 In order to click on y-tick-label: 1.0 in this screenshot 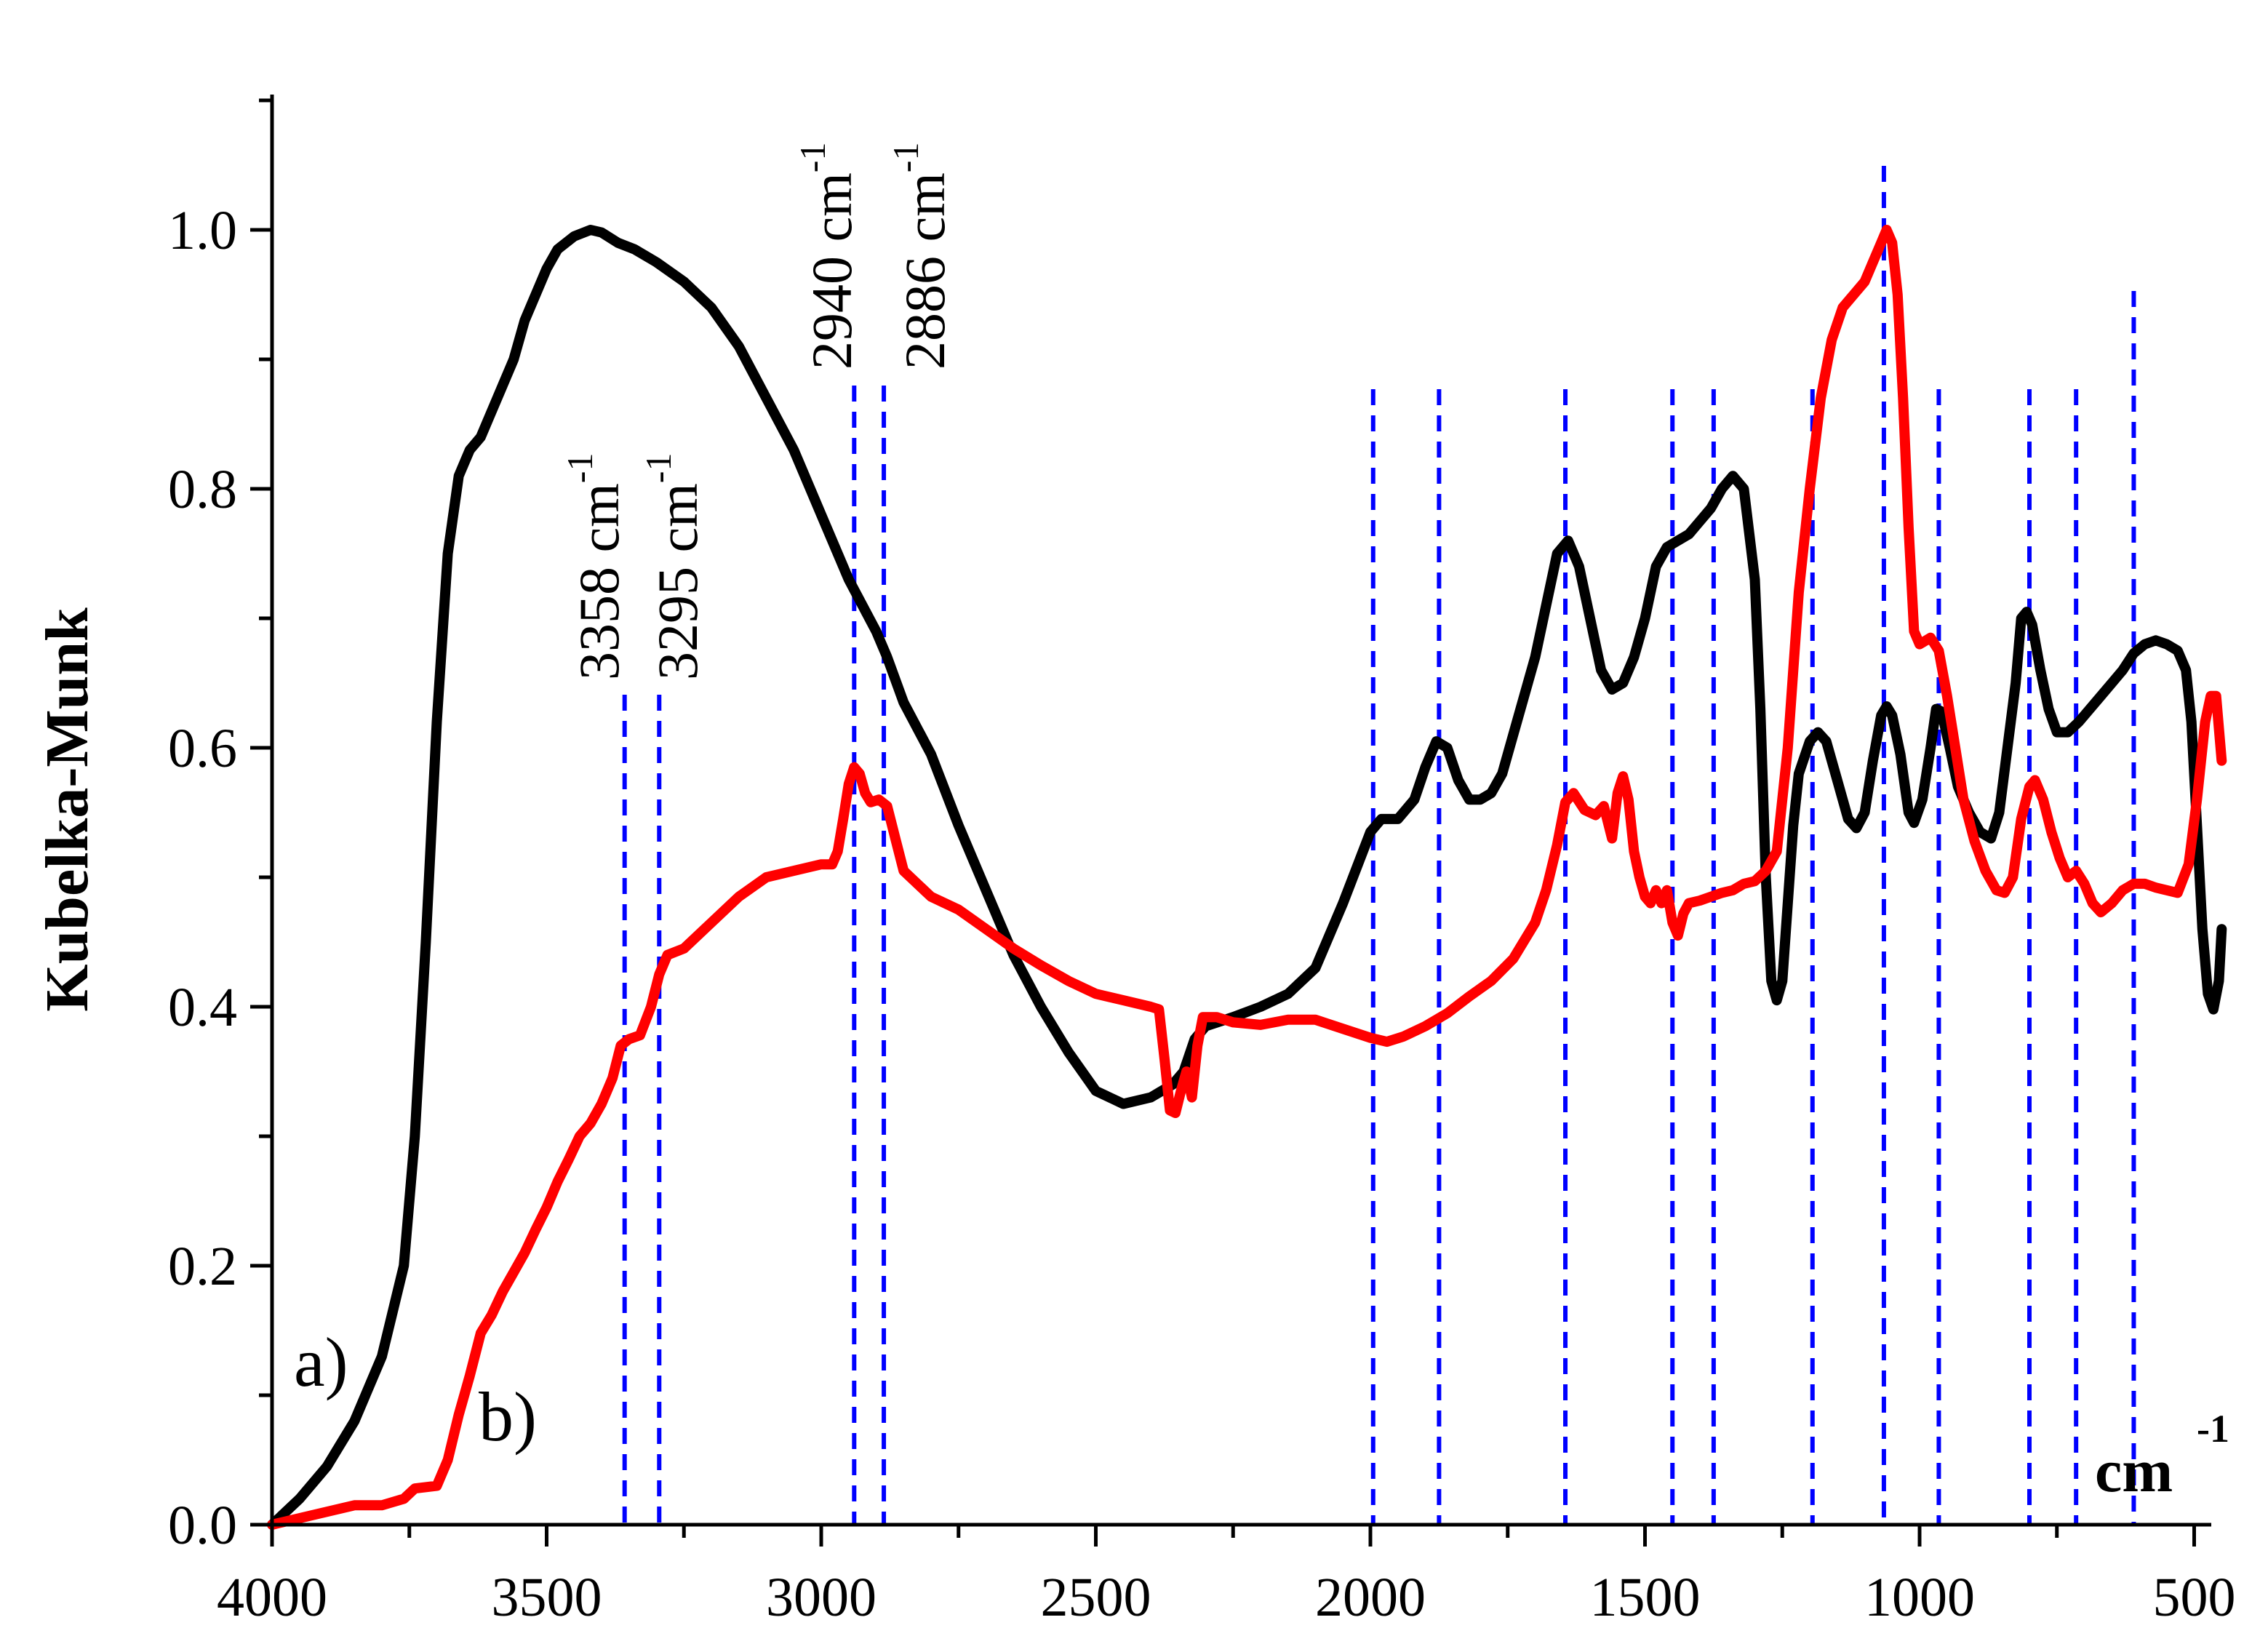, I will do `click(203, 231)`.